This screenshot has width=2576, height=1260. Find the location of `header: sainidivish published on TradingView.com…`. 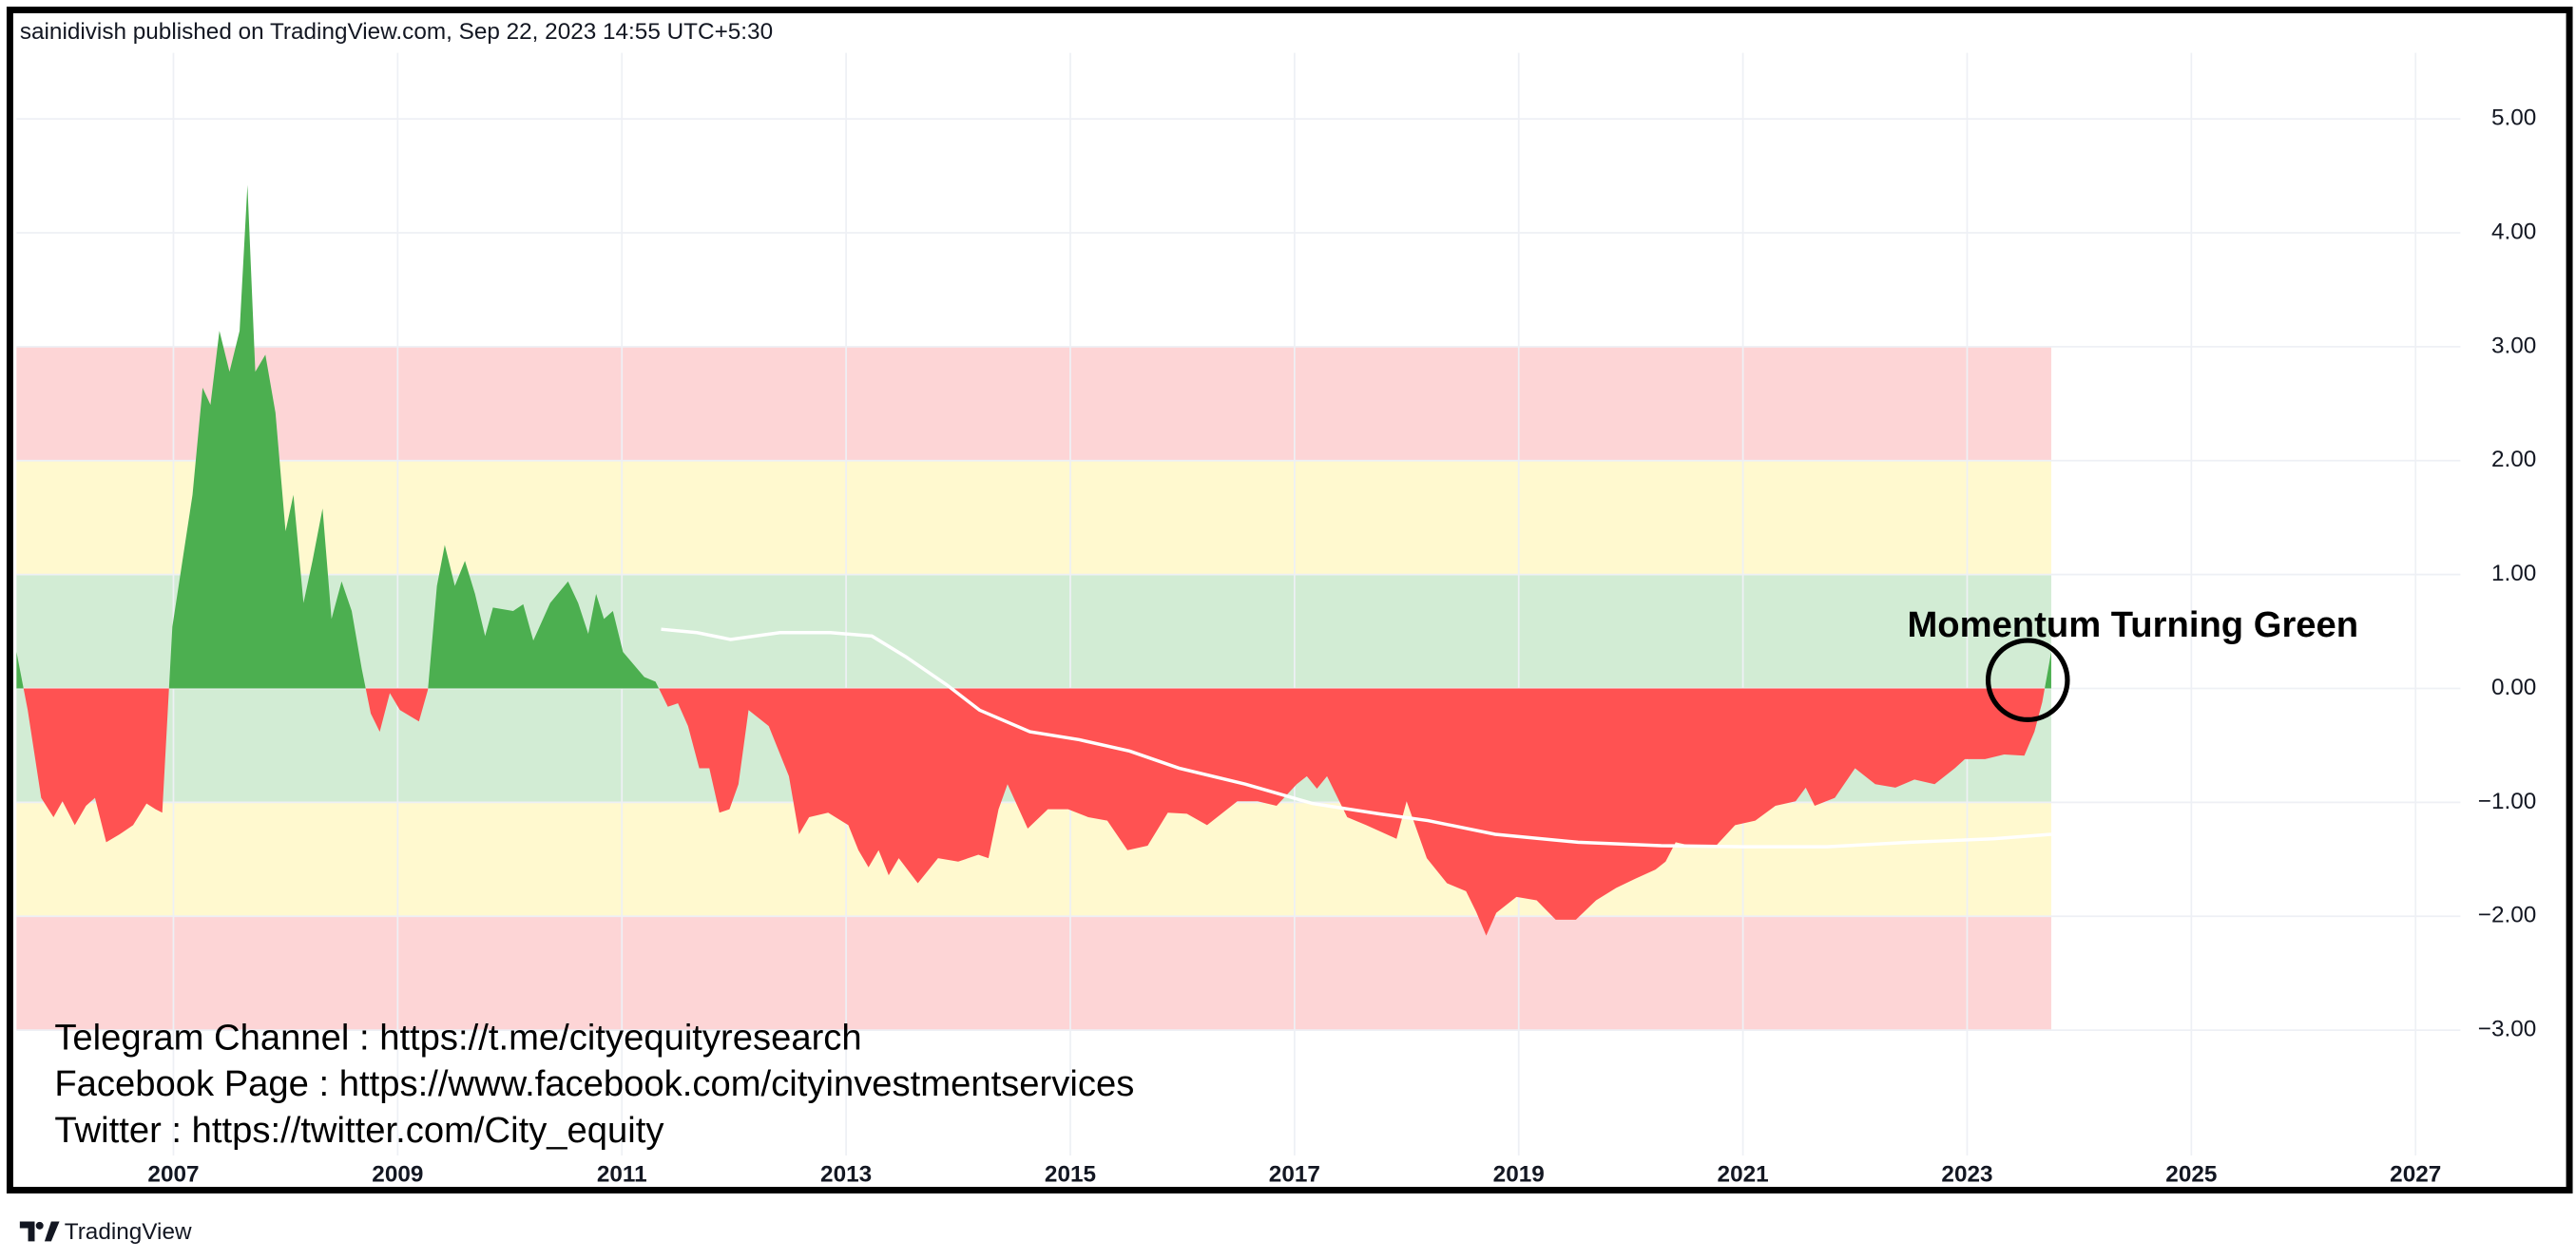

header: sainidivish published on TradingView.com… is located at coordinates (396, 32).